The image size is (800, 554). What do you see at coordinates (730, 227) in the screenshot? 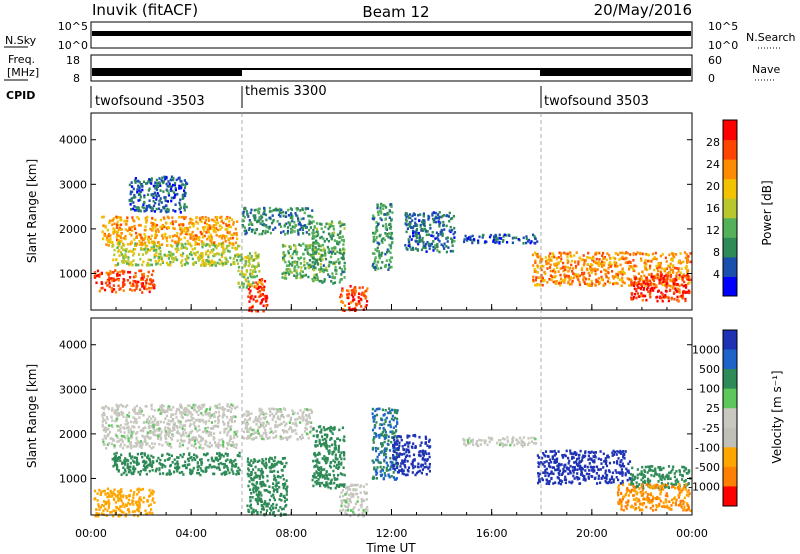
I see `colorbar-swatch` at bounding box center [730, 227].